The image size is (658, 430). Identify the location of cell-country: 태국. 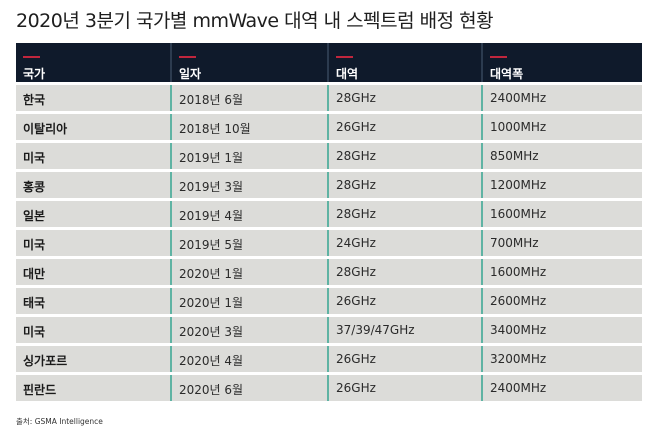
(94, 301).